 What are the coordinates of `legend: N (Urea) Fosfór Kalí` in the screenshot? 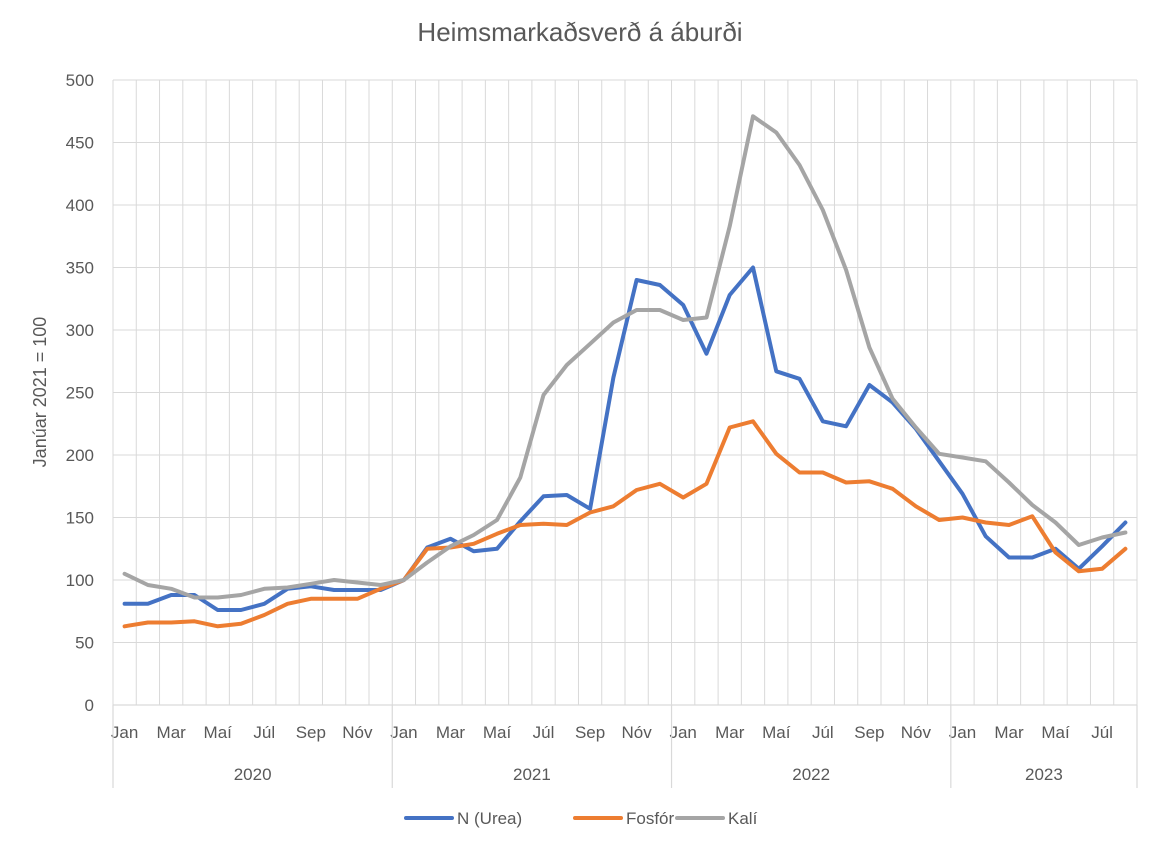 It's located at (581, 818).